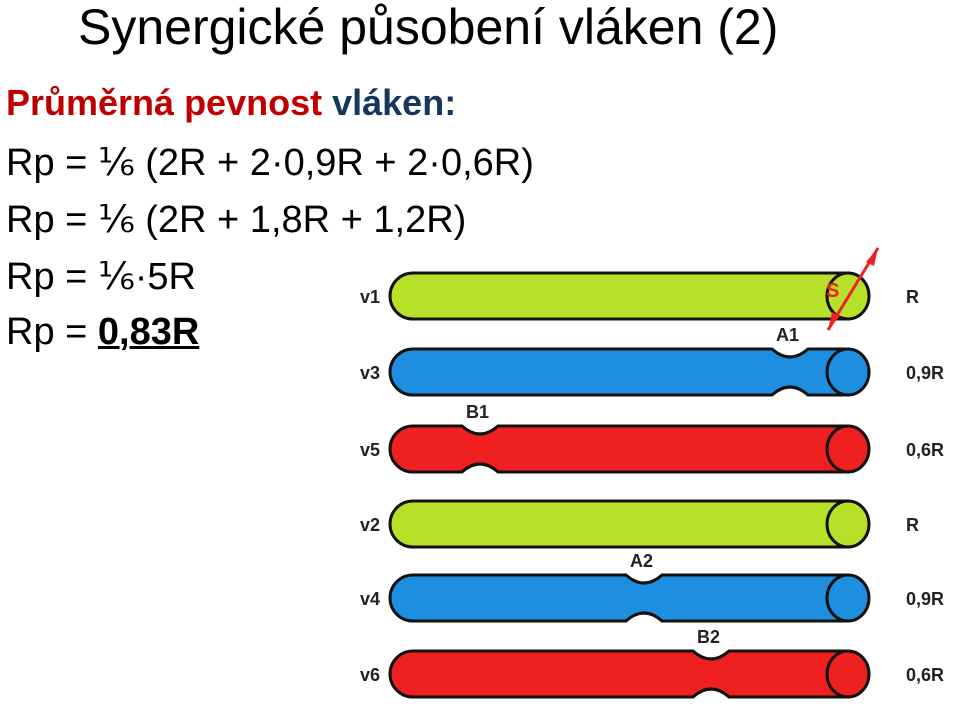 This screenshot has width=960, height=706. What do you see at coordinates (619, 449) in the screenshot?
I see `fiber-body-v5` at bounding box center [619, 449].